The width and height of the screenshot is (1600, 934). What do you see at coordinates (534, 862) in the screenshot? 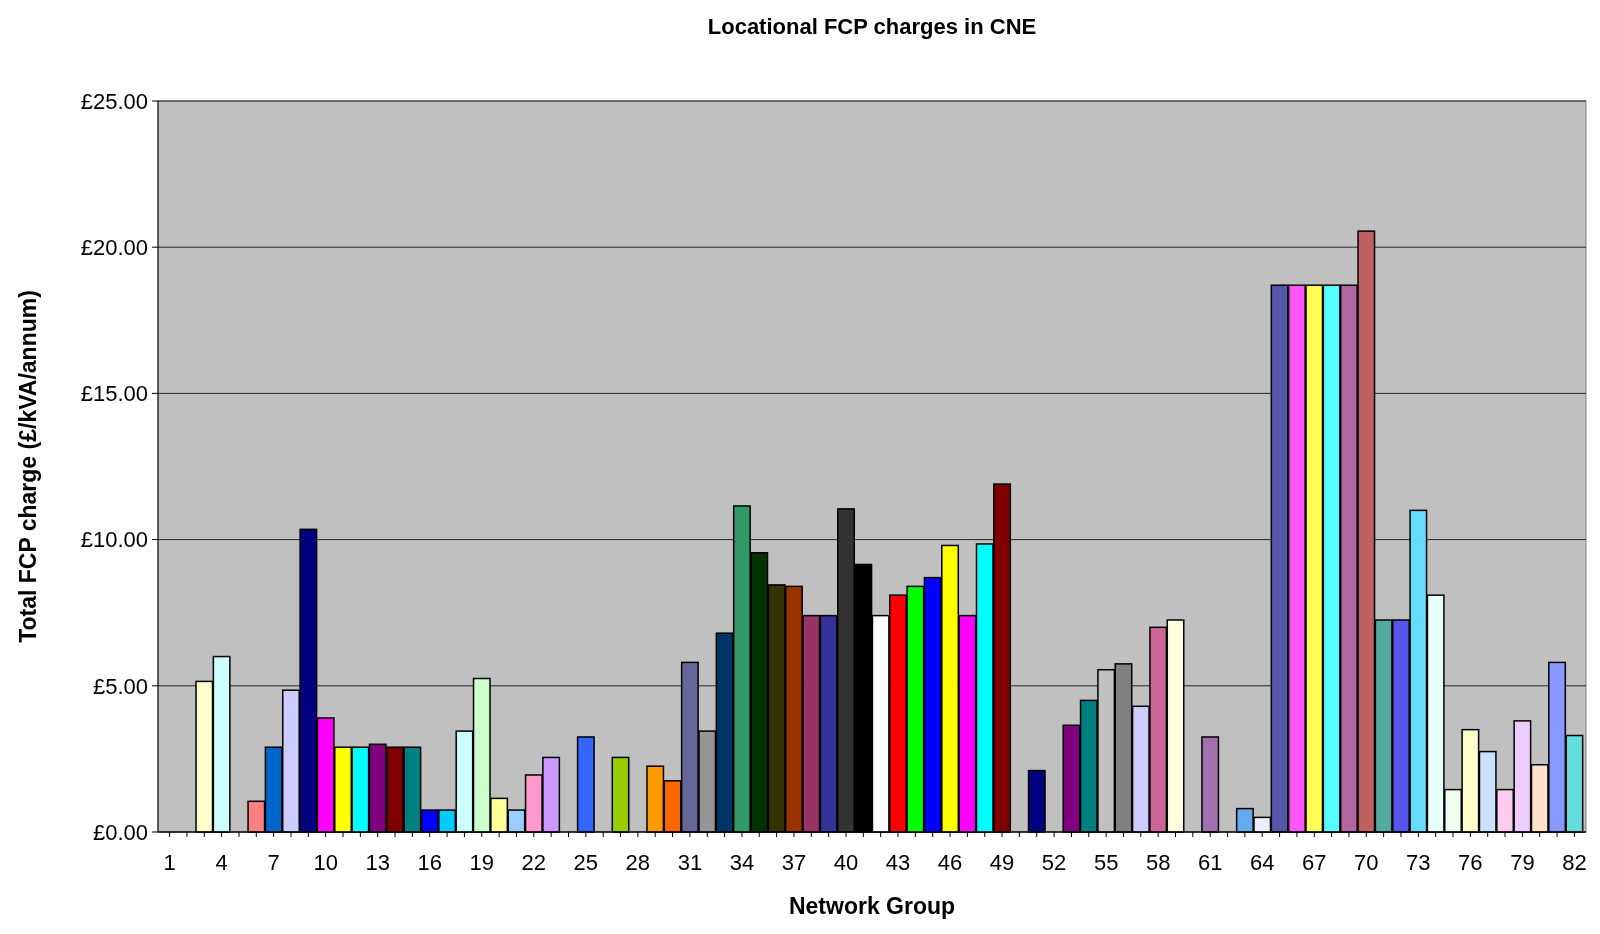
I see `x-tick-label: 22` at bounding box center [534, 862].